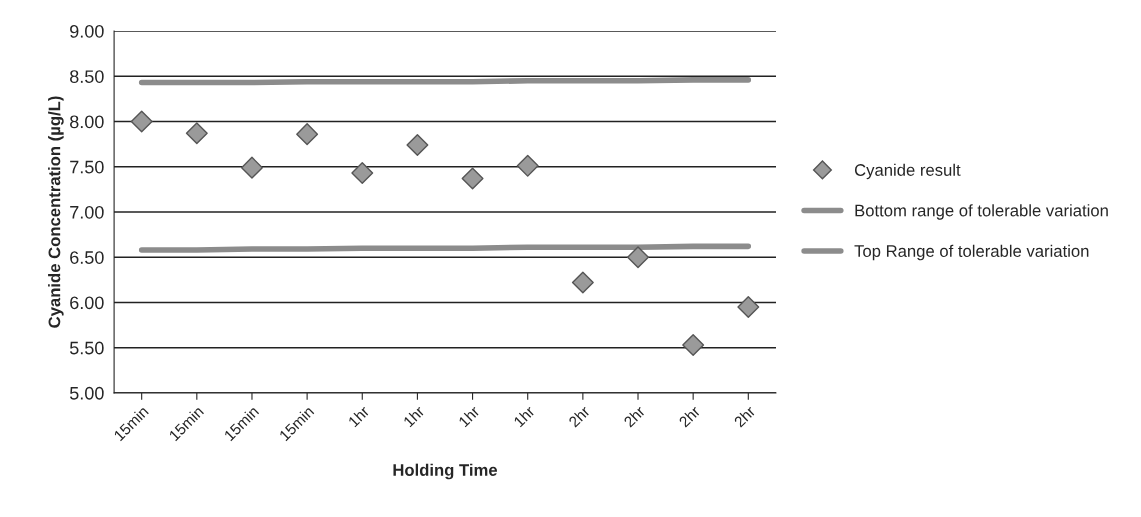  I want to click on legend-label: Cyanide result, so click(907, 171).